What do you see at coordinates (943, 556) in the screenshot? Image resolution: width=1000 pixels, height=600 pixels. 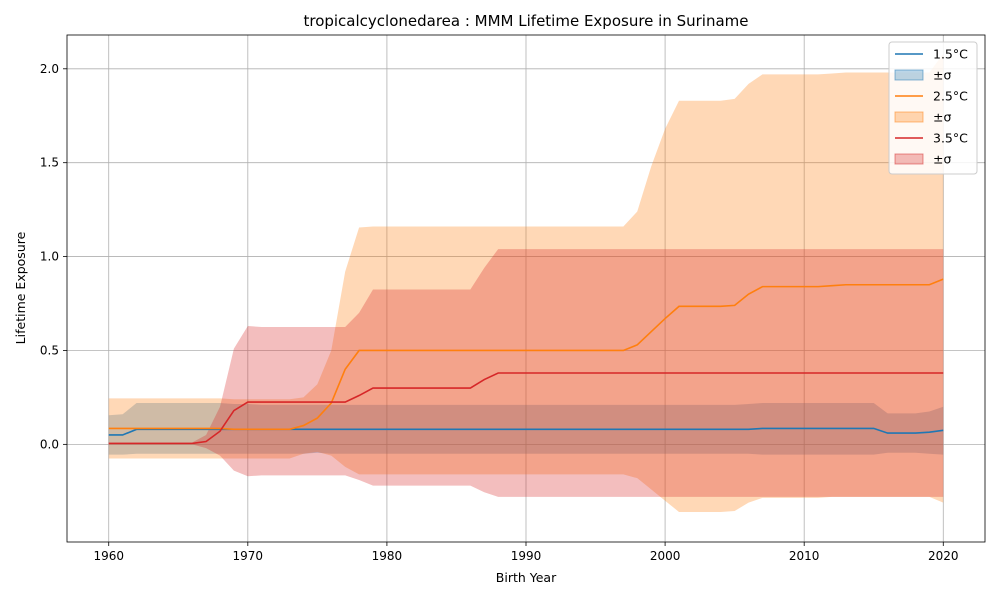 I see `x-tick-label: 2020` at bounding box center [943, 556].